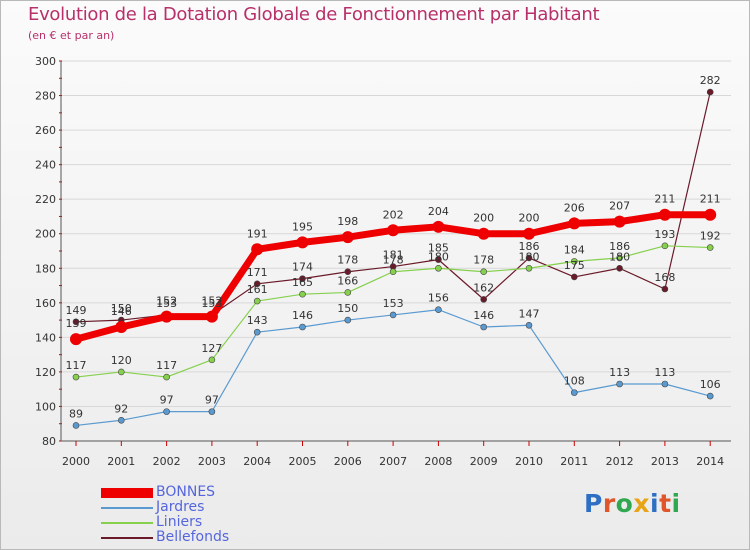  I want to click on y-tick-label: 260, so click(45, 130).